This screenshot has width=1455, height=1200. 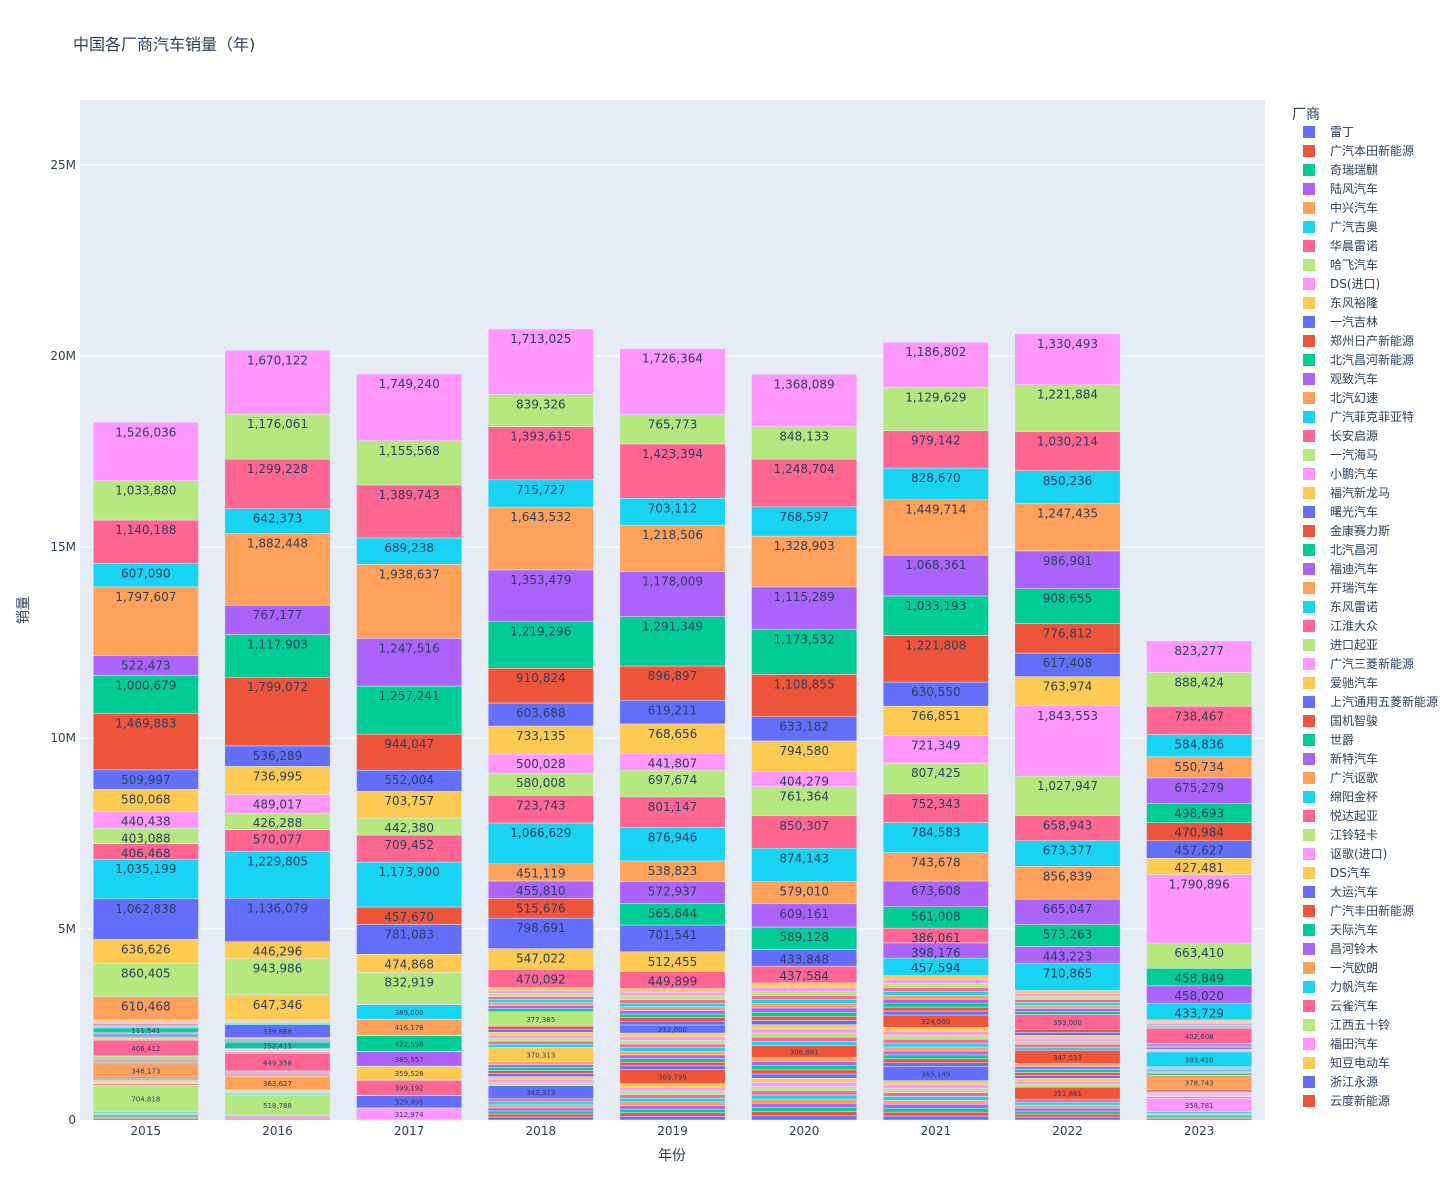 I want to click on legend-item: 福田汽车, so click(x=1340, y=1043).